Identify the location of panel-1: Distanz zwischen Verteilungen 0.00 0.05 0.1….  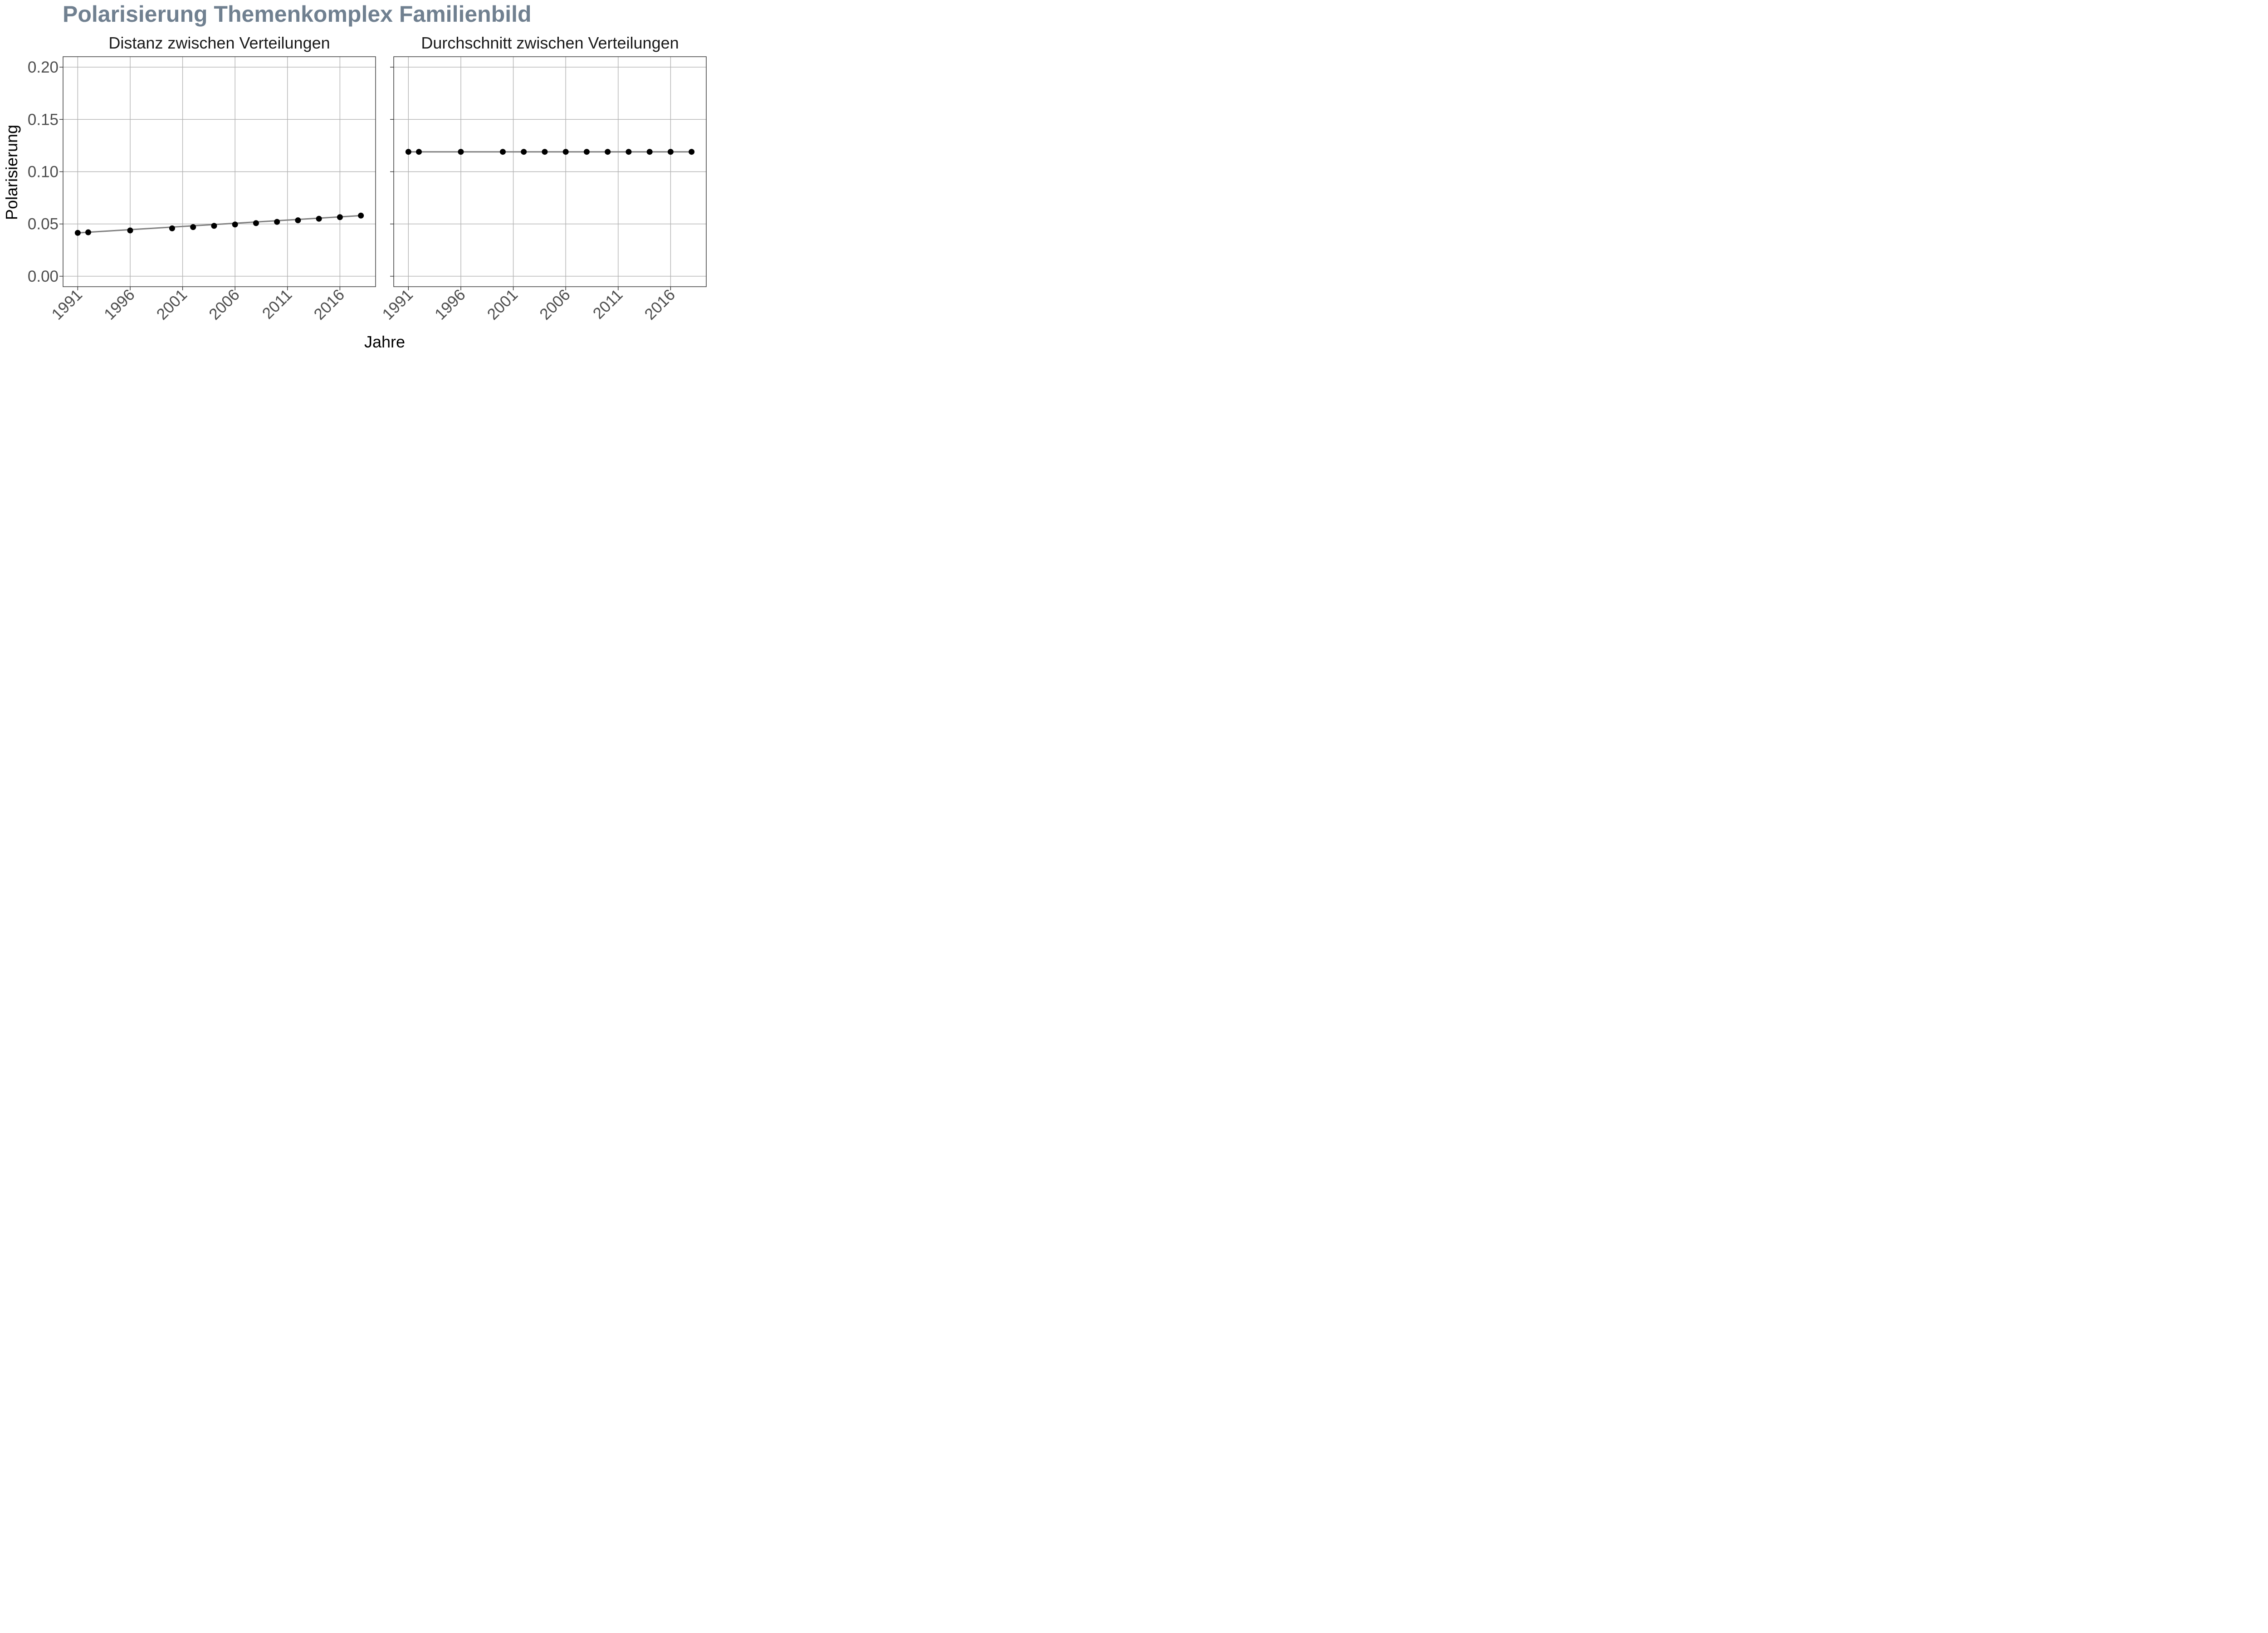
(202, 178).